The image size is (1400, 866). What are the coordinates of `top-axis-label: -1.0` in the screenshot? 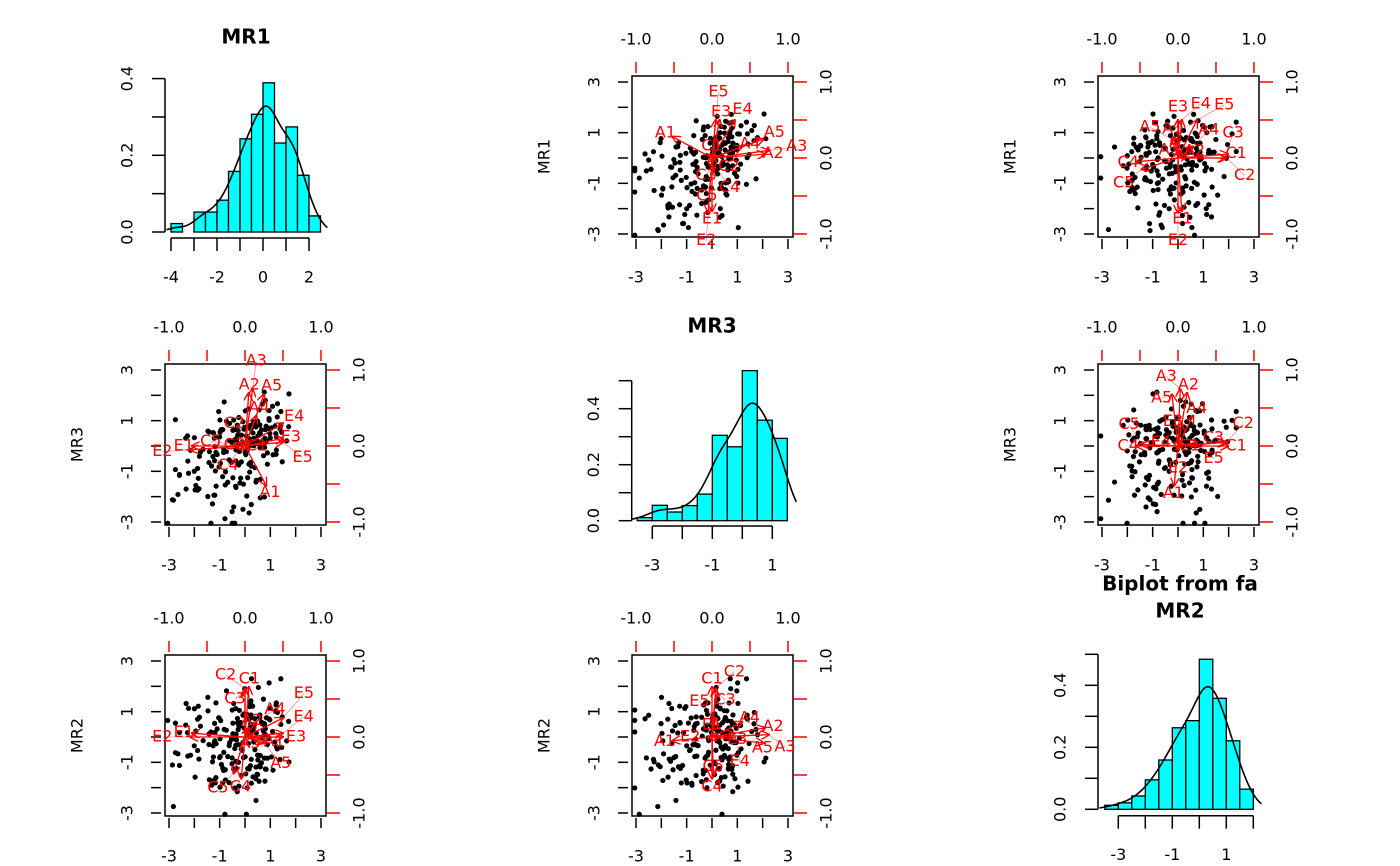 It's located at (635, 618).